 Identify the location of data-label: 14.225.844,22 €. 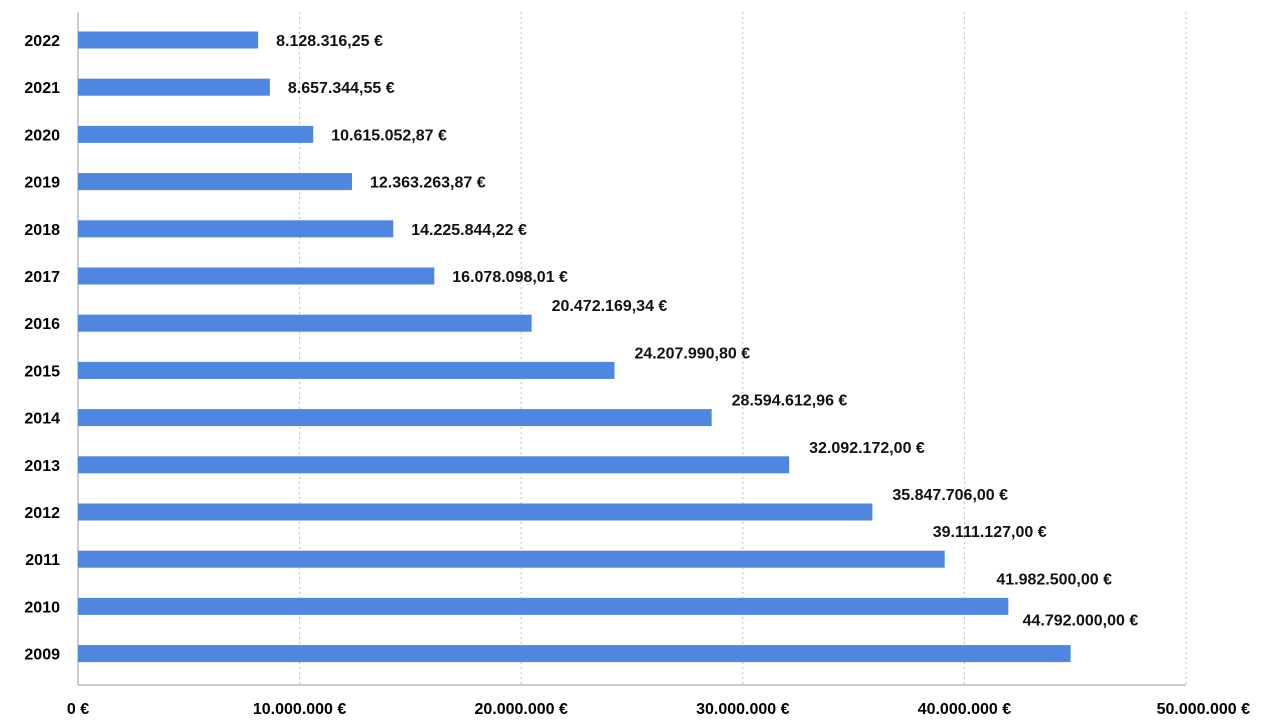
(469, 230).